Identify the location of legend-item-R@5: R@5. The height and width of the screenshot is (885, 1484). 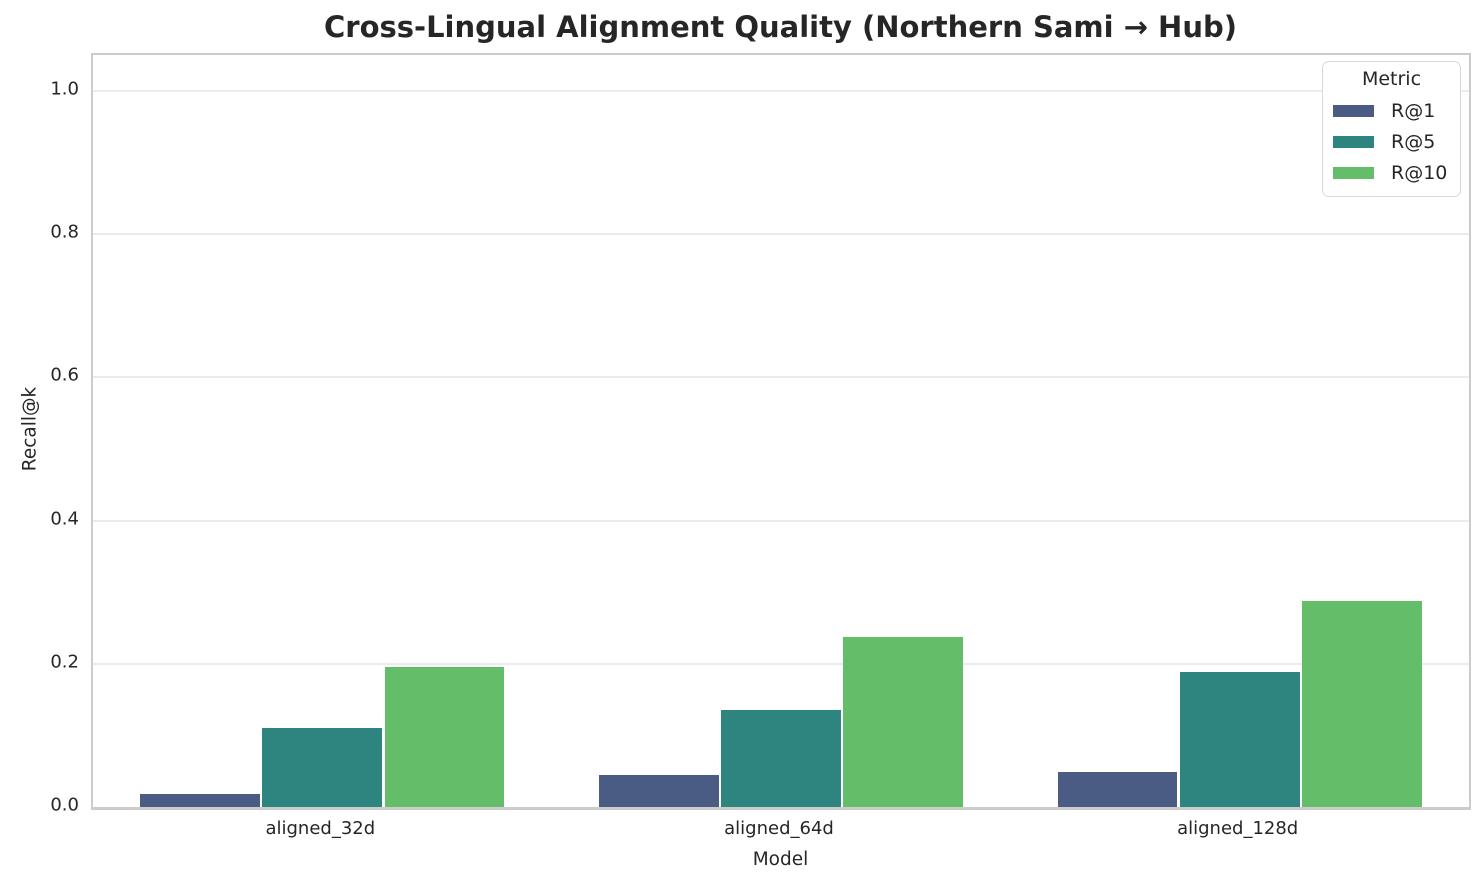
(1391, 141).